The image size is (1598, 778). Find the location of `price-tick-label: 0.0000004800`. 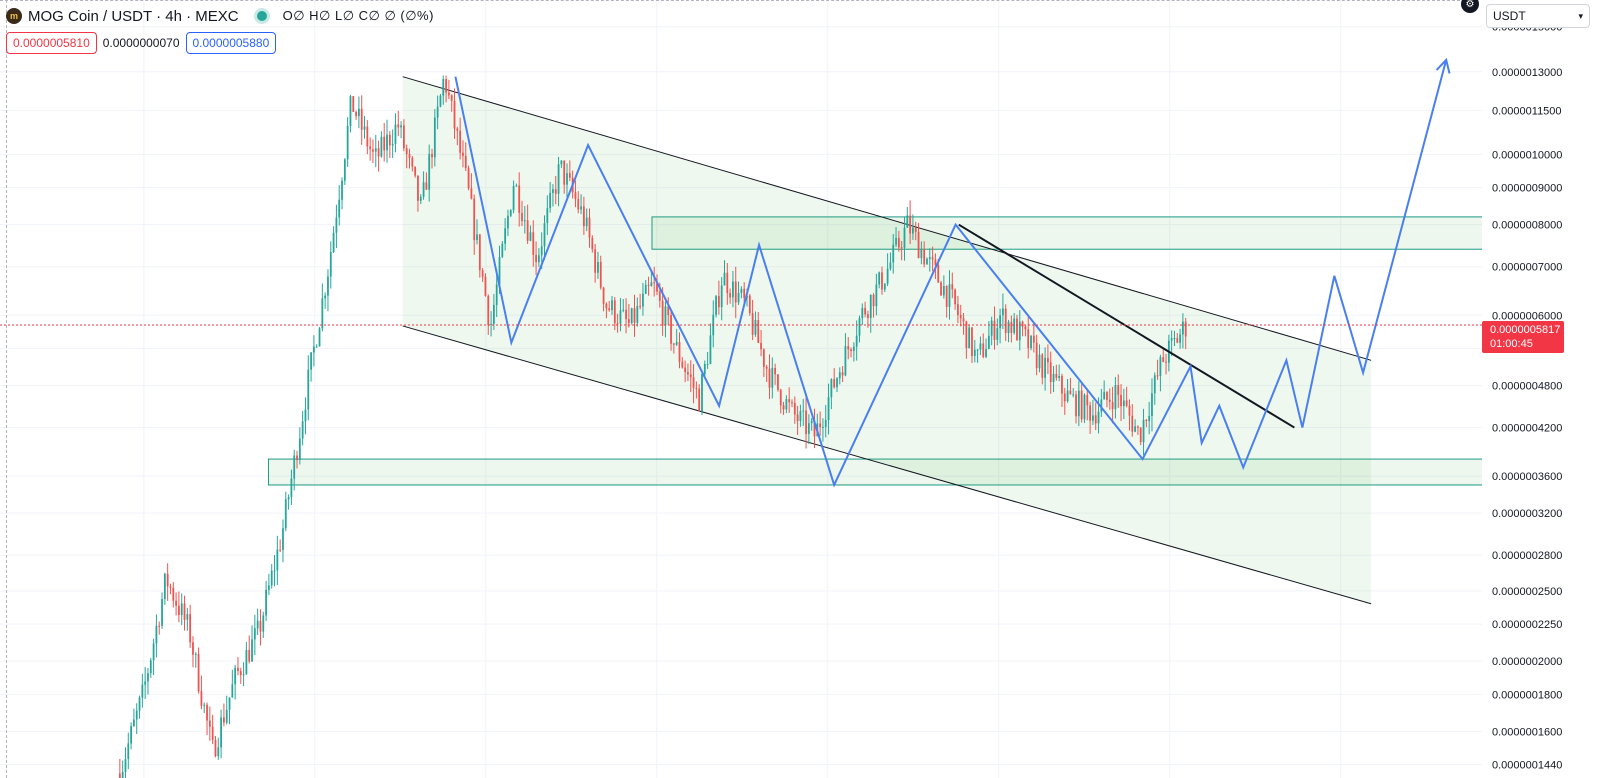

price-tick-label: 0.0000004800 is located at coordinates (1527, 387).